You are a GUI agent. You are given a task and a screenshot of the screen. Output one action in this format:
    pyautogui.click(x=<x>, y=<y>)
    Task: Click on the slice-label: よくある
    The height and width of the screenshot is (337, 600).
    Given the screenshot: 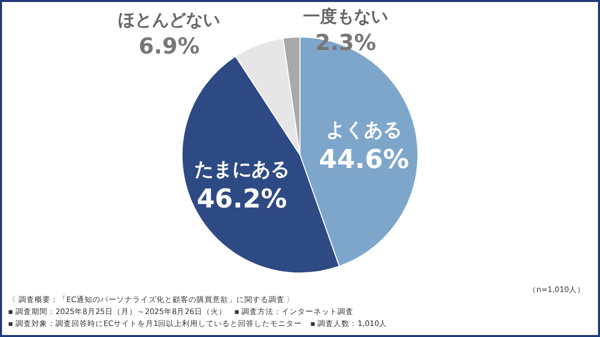 What is the action you would take?
    pyautogui.click(x=364, y=130)
    